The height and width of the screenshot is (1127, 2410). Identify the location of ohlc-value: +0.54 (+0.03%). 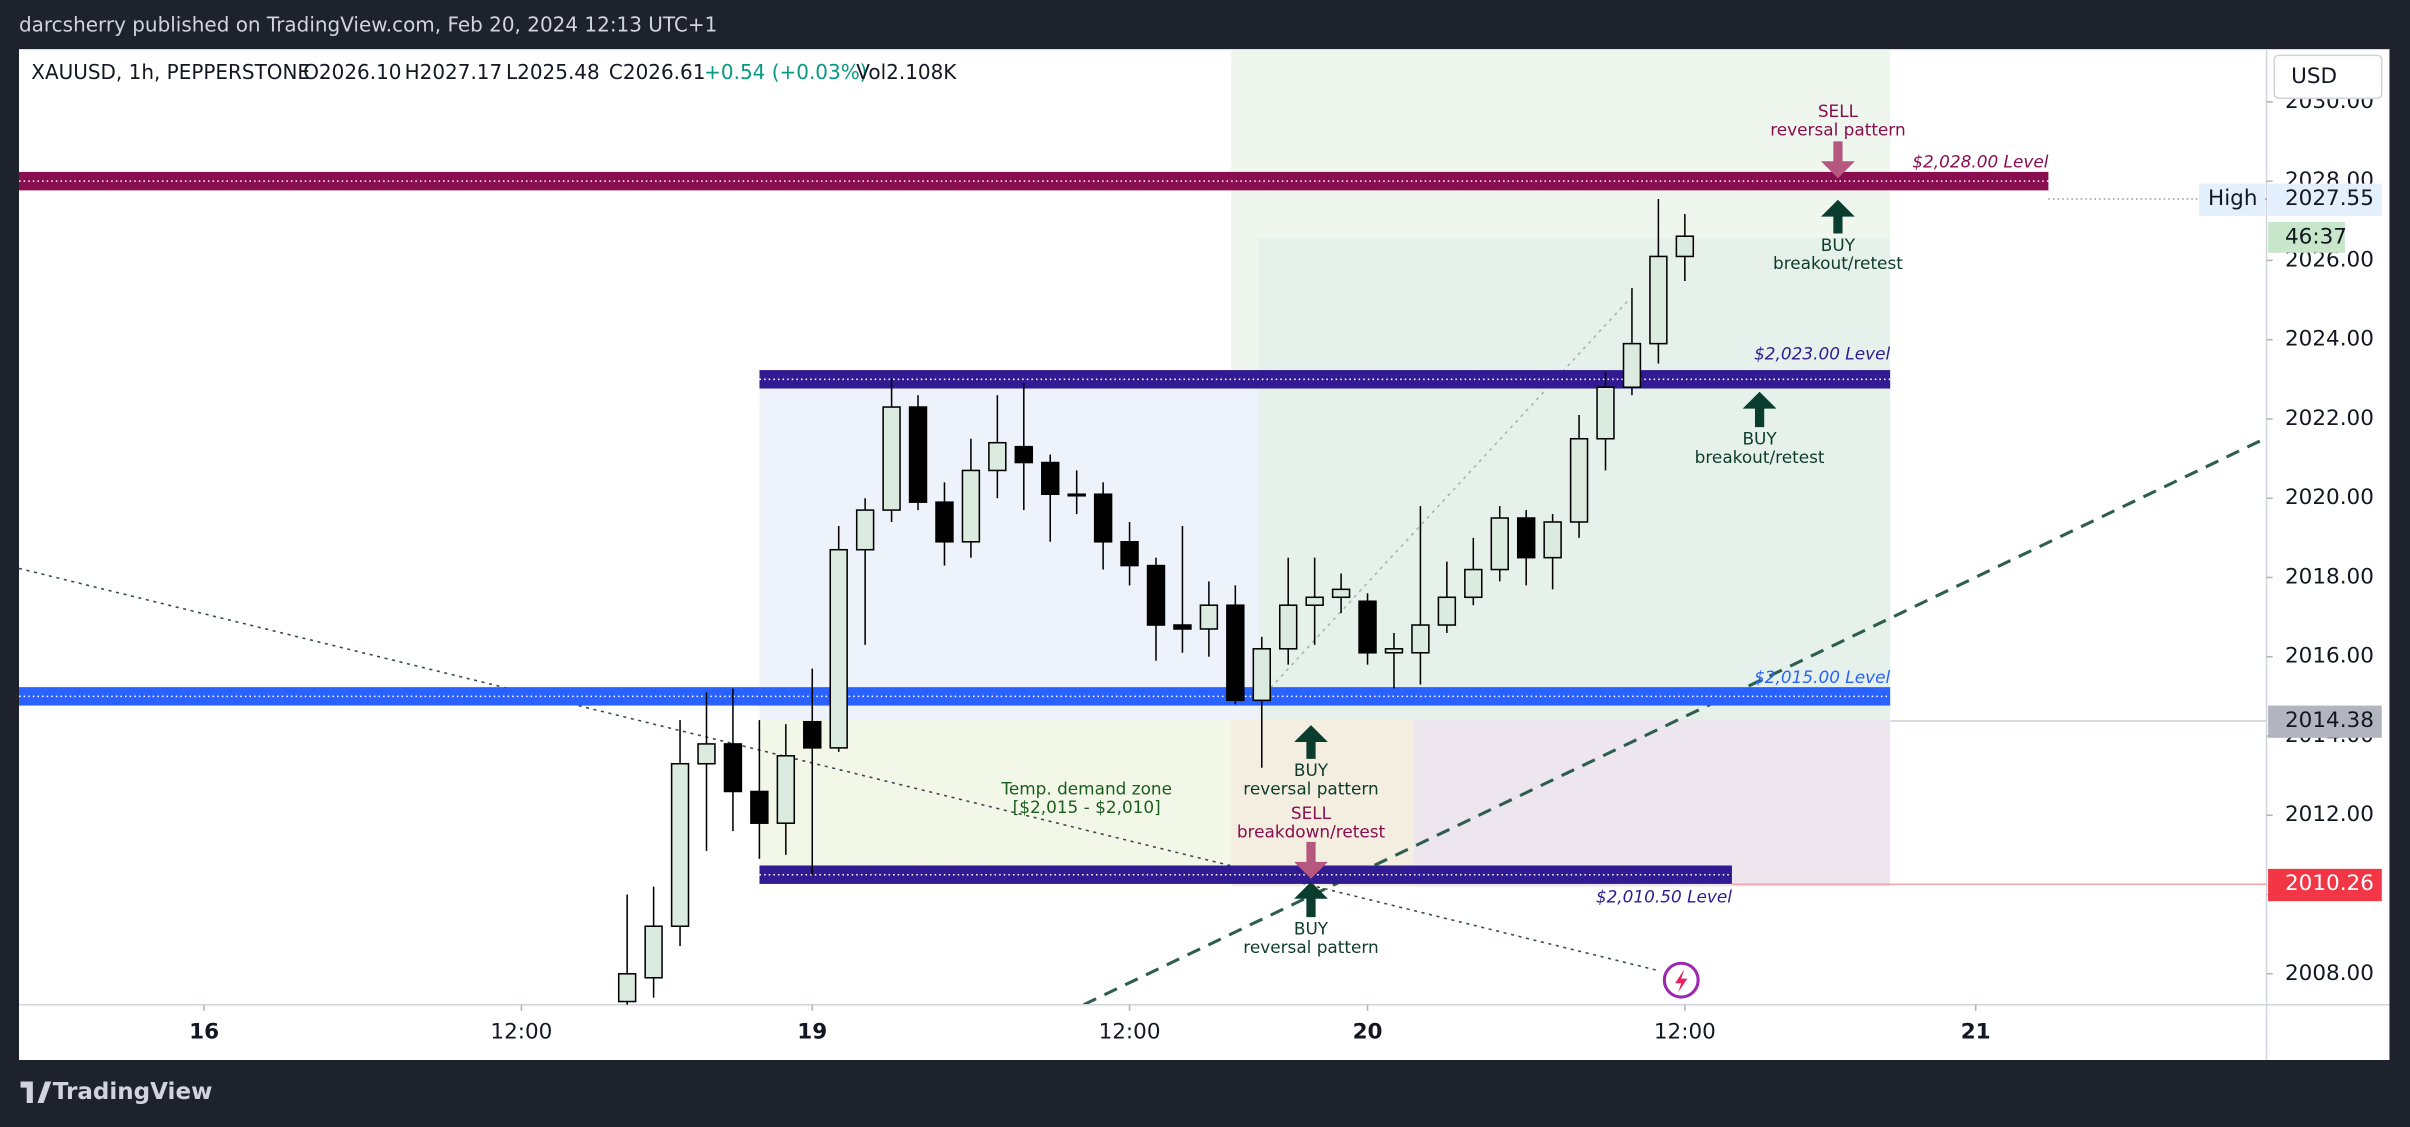
(785, 72).